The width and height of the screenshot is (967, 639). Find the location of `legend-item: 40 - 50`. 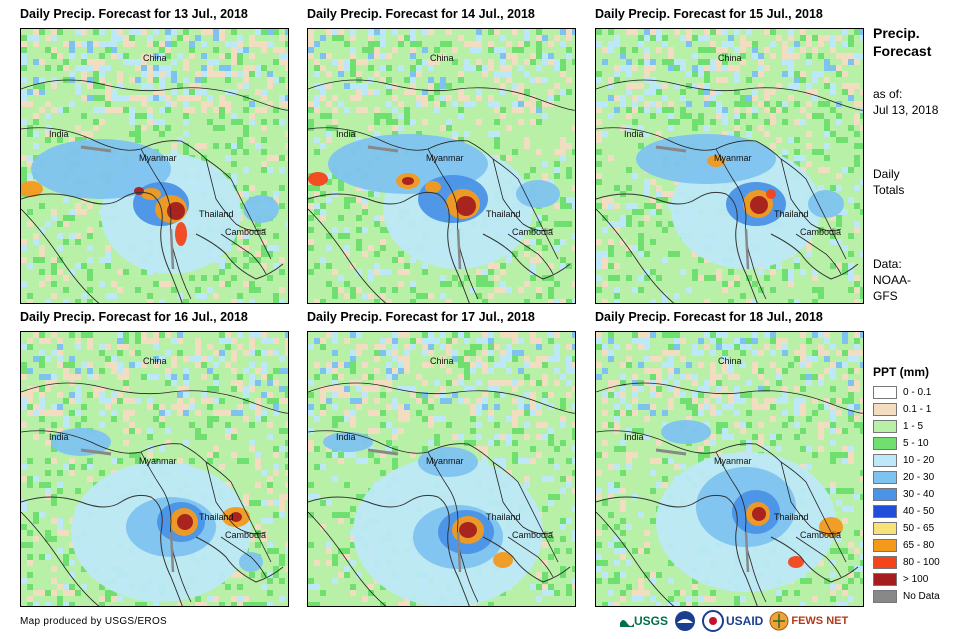

legend-item: 40 - 50 is located at coordinates (906, 511).